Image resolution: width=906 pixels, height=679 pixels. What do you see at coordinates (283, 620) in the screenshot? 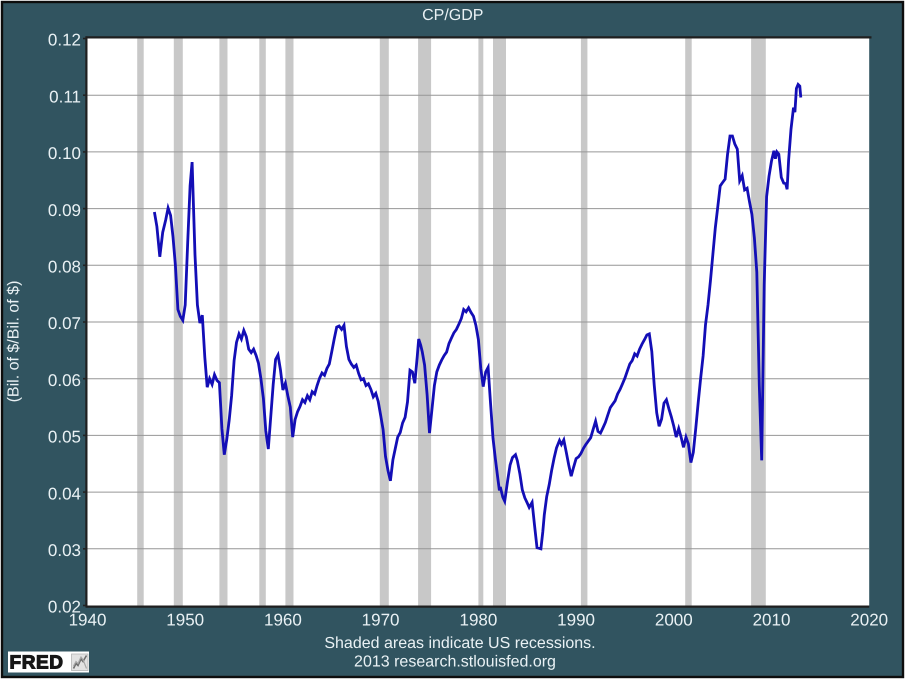
I see `svg-text: 1960` at bounding box center [283, 620].